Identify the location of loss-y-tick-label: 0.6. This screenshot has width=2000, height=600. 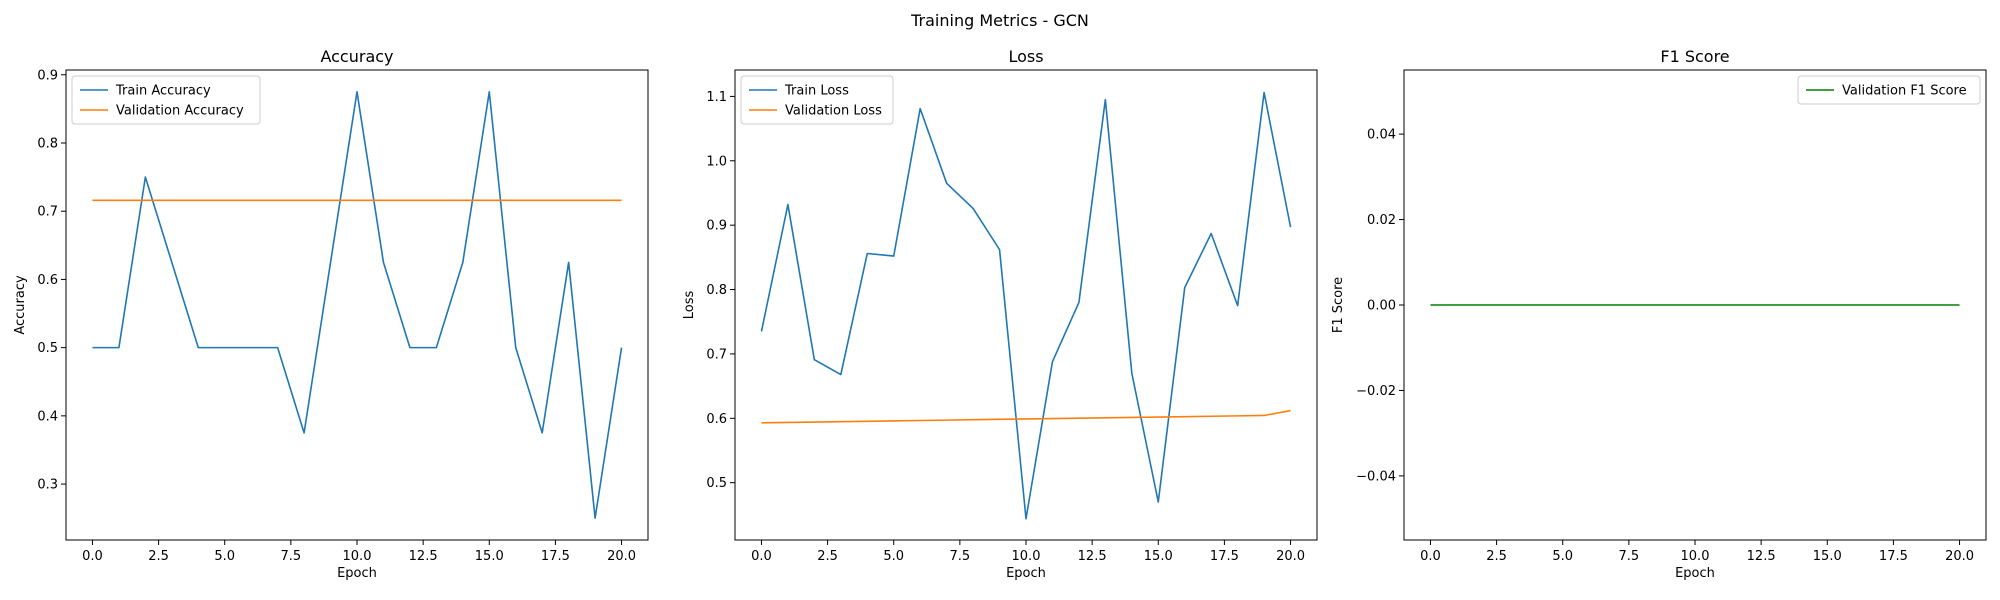
(716, 419).